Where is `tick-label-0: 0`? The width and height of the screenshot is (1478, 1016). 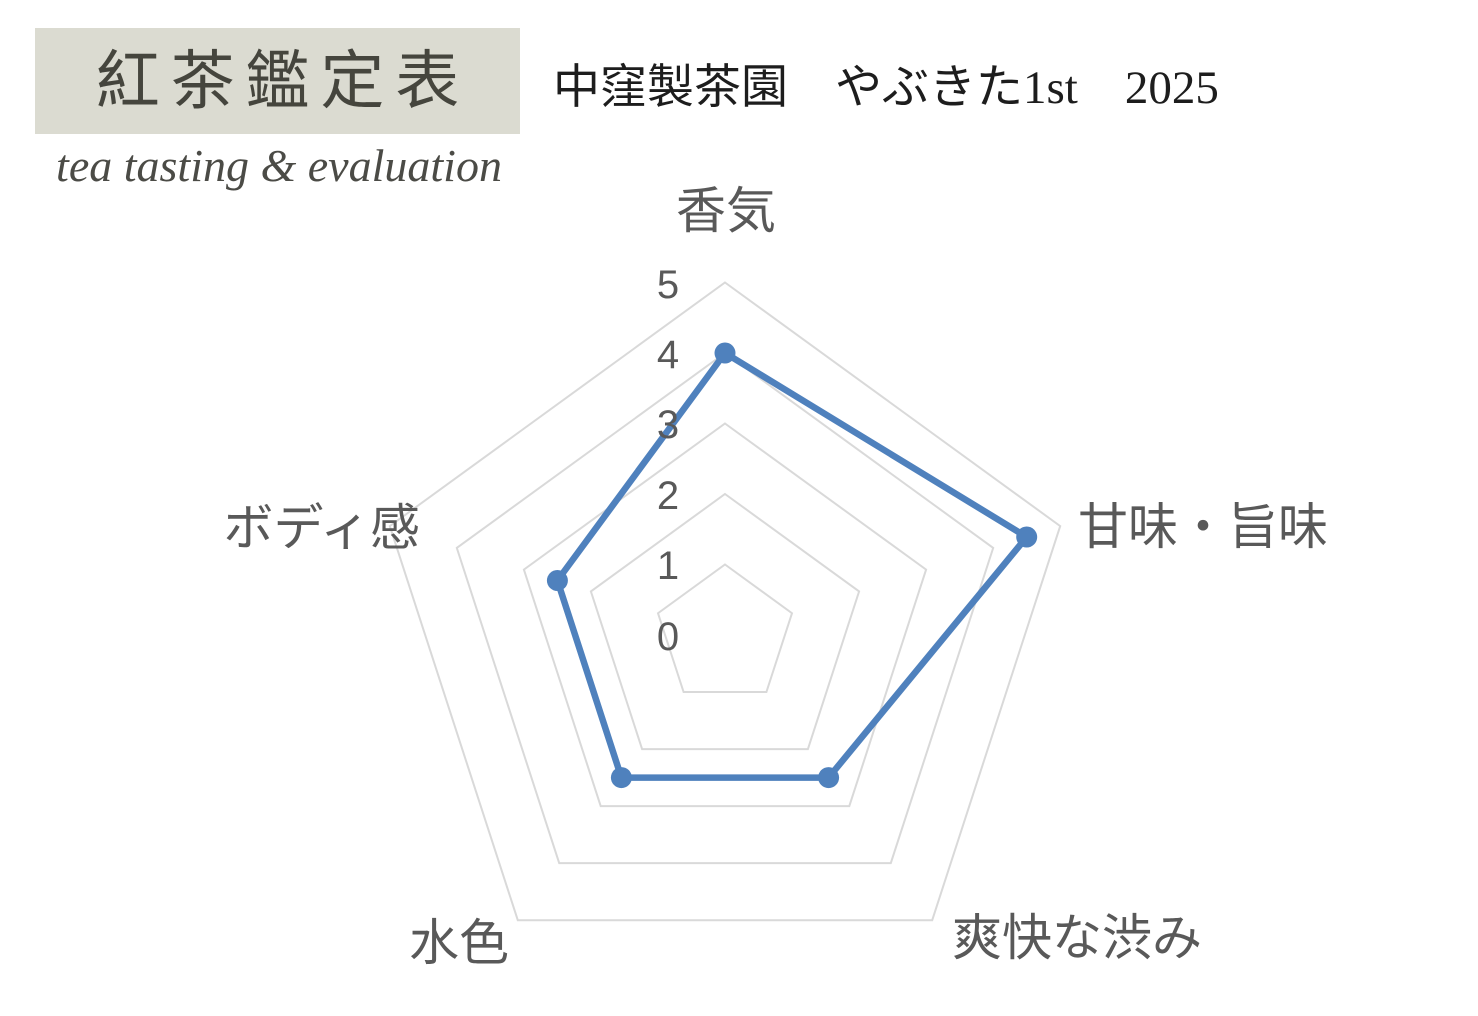
tick-label-0: 0 is located at coordinates (668, 637).